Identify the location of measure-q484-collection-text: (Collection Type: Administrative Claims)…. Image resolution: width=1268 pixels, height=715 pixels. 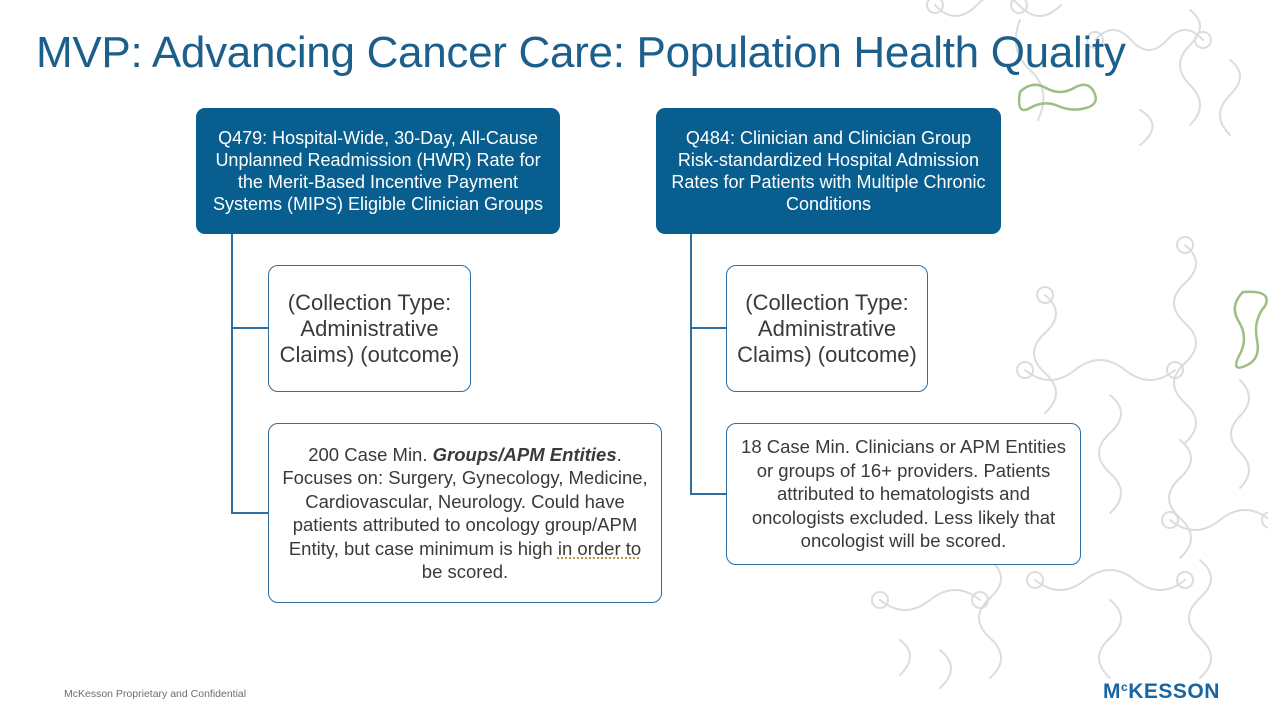
(827, 328).